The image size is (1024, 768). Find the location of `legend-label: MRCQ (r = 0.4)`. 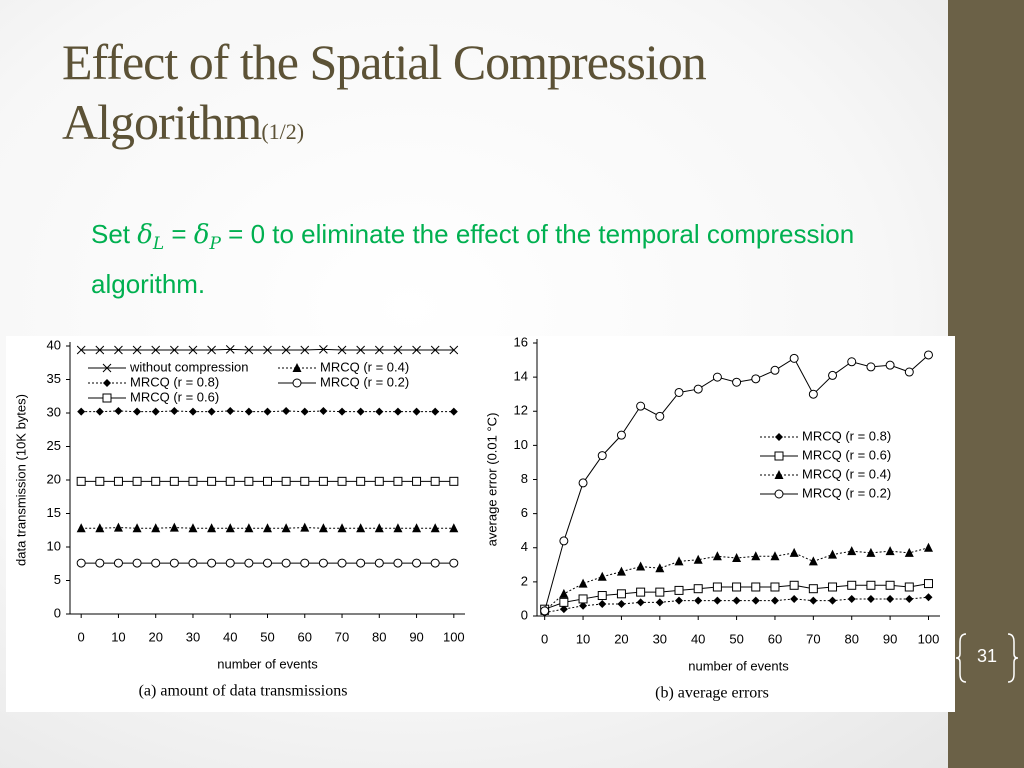

legend-label: MRCQ (r = 0.4) is located at coordinates (364, 366).